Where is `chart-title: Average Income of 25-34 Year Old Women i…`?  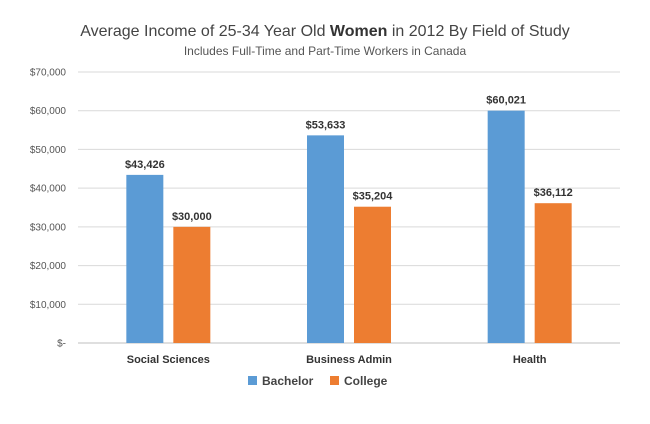
chart-title: Average Income of 25-34 Year Old Women i… is located at coordinates (324, 31).